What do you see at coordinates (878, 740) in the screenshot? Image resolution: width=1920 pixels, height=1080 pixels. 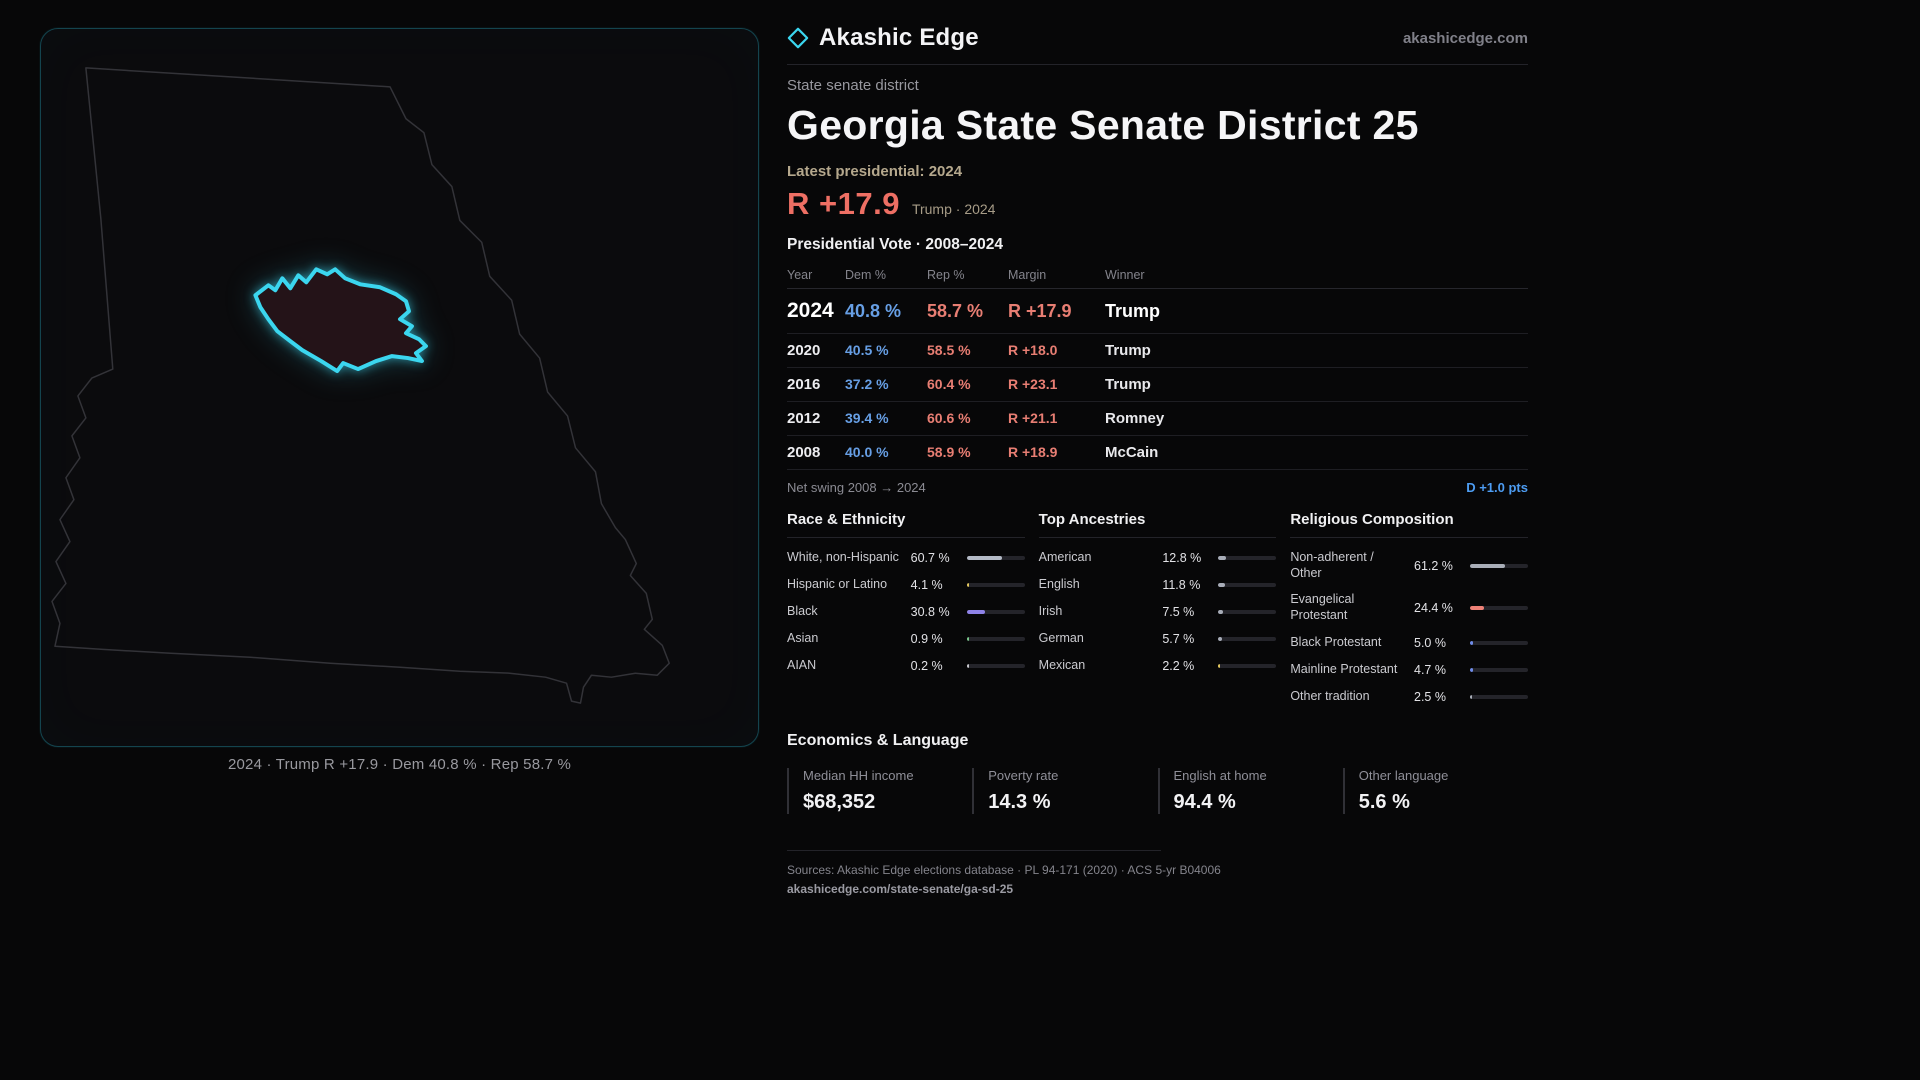 I see `economics-title: Economics & Language` at bounding box center [878, 740].